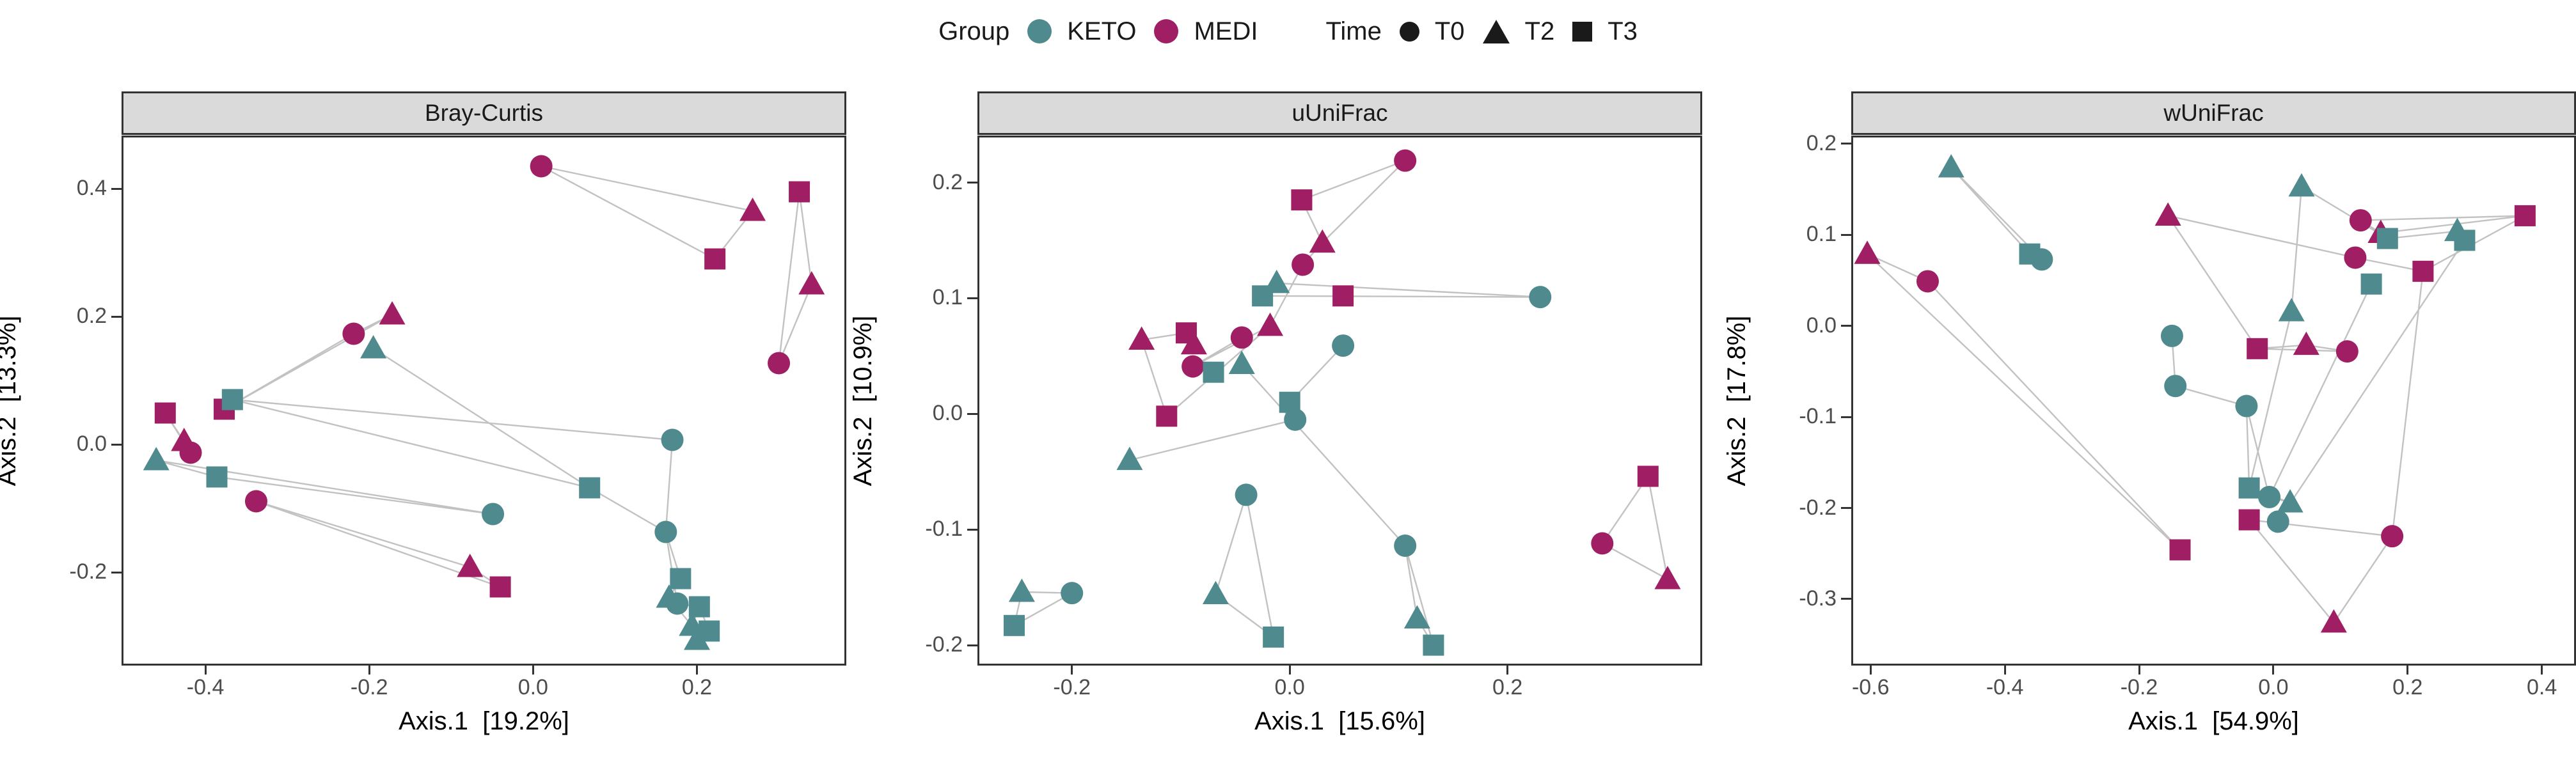 Image resolution: width=2576 pixels, height=757 pixels. What do you see at coordinates (947, 181) in the screenshot?
I see `y-tick-label: 0.2` at bounding box center [947, 181].